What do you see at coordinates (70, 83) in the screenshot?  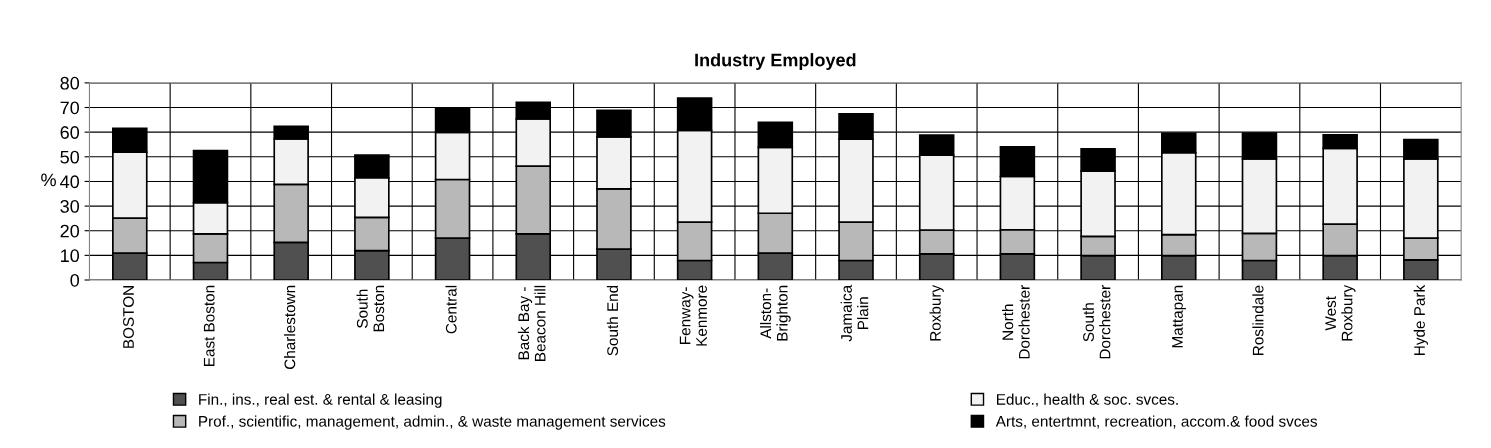 I see `y-tick-label: 80` at bounding box center [70, 83].